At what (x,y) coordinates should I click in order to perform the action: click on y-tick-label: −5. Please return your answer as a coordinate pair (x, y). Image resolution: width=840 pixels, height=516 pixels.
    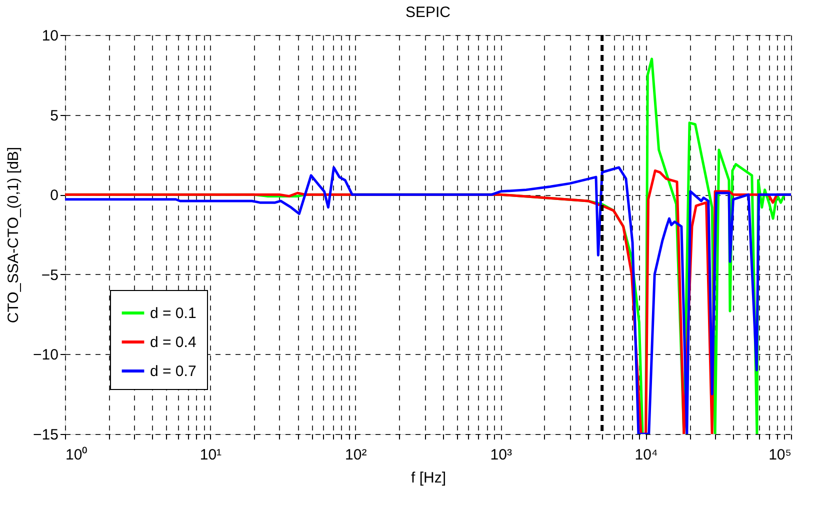
    Looking at the image, I should click on (49, 275).